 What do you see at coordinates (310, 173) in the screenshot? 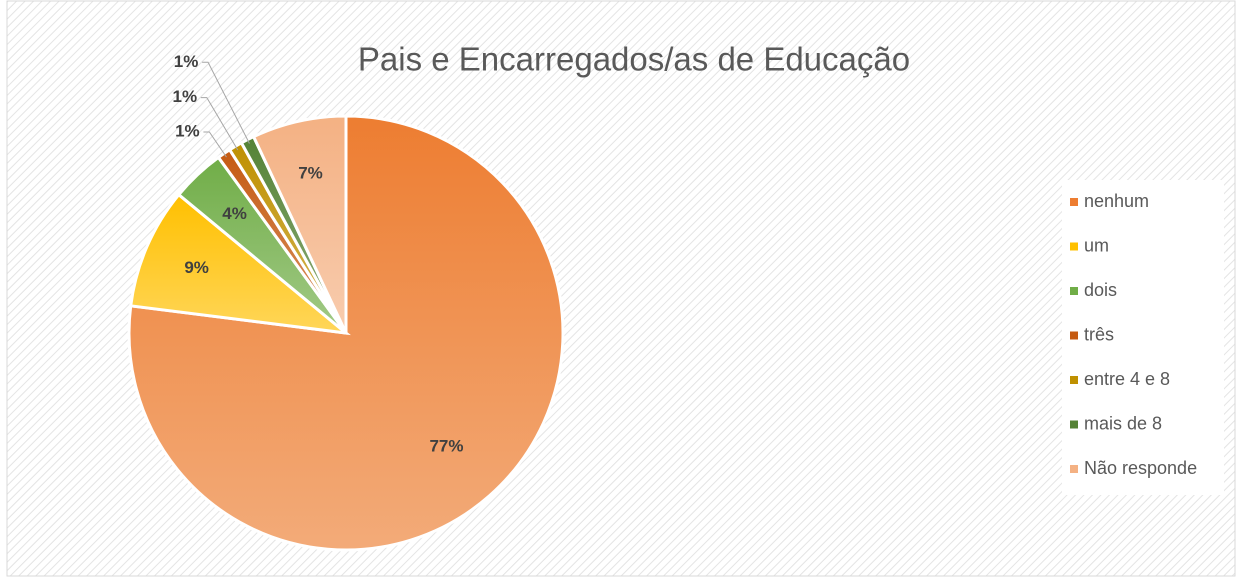
I see `data-label: 7%` at bounding box center [310, 173].